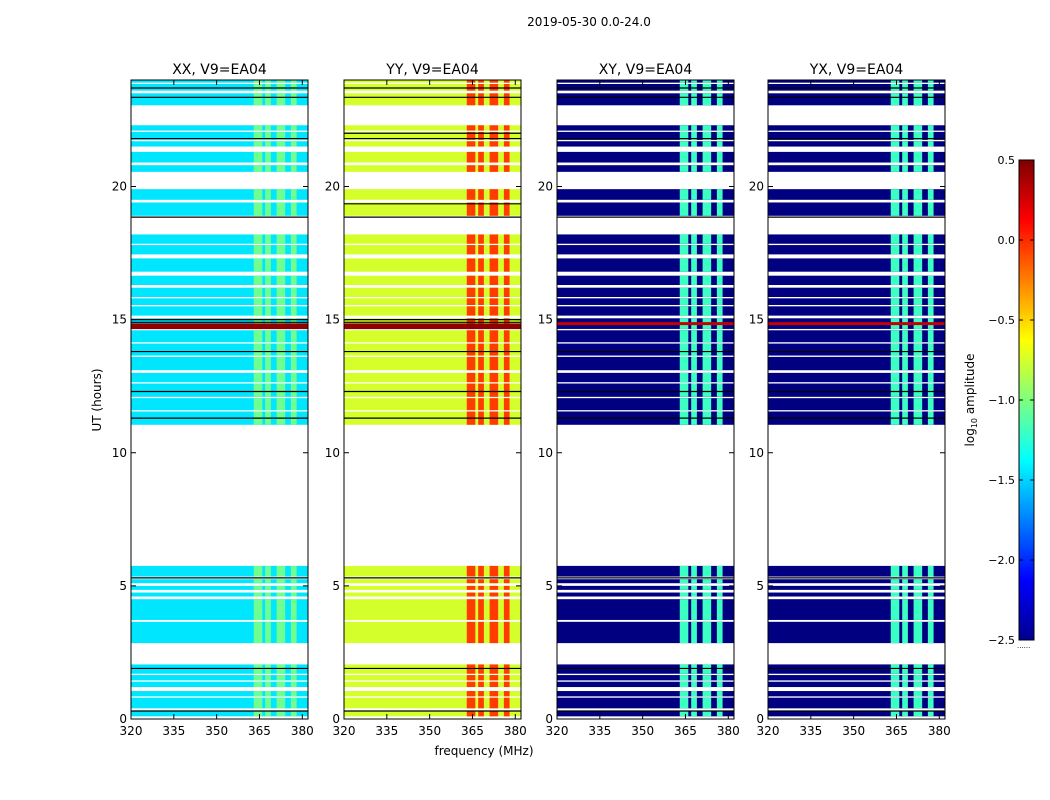  What do you see at coordinates (1001, 480) in the screenshot?
I see `colorbar-tick-label: −1.5` at bounding box center [1001, 480].